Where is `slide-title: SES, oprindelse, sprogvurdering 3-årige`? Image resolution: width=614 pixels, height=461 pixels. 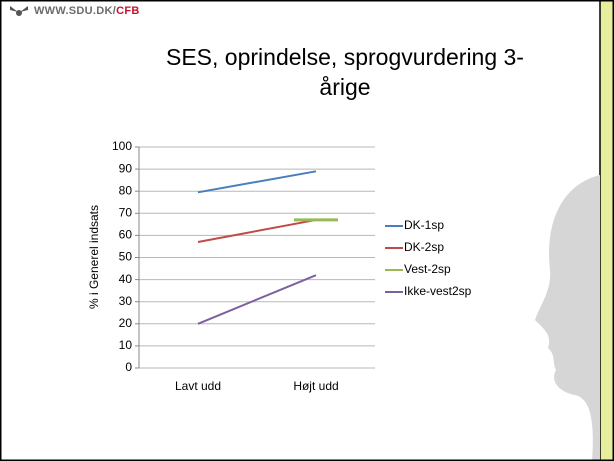
slide-title: SES, oprindelse, sprogvurdering 3-årige is located at coordinates (345, 72).